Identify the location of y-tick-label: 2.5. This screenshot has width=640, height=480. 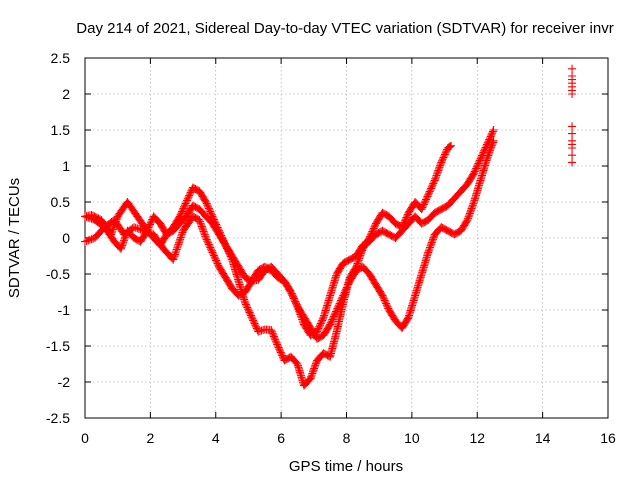
(61, 58).